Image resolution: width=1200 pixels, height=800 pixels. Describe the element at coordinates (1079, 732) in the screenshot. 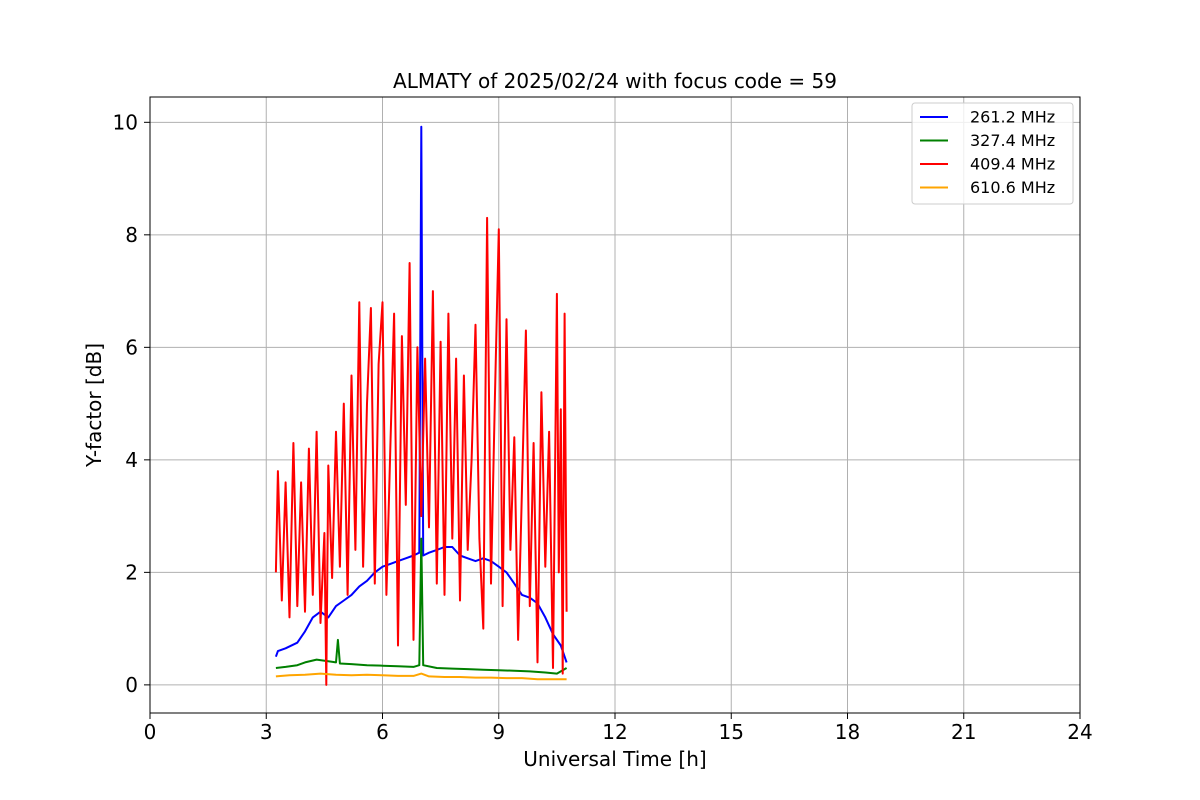

I see `x-tick-label: 24` at that location.